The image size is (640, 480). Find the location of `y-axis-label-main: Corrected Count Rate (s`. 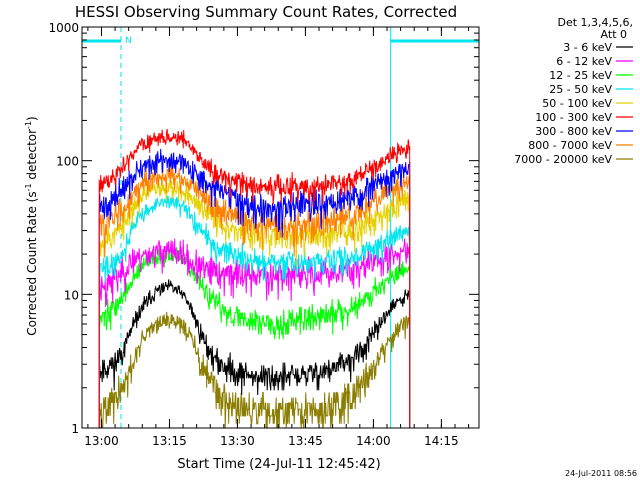

y-axis-label-main: Corrected Count Rate (s is located at coordinates (32, 263).